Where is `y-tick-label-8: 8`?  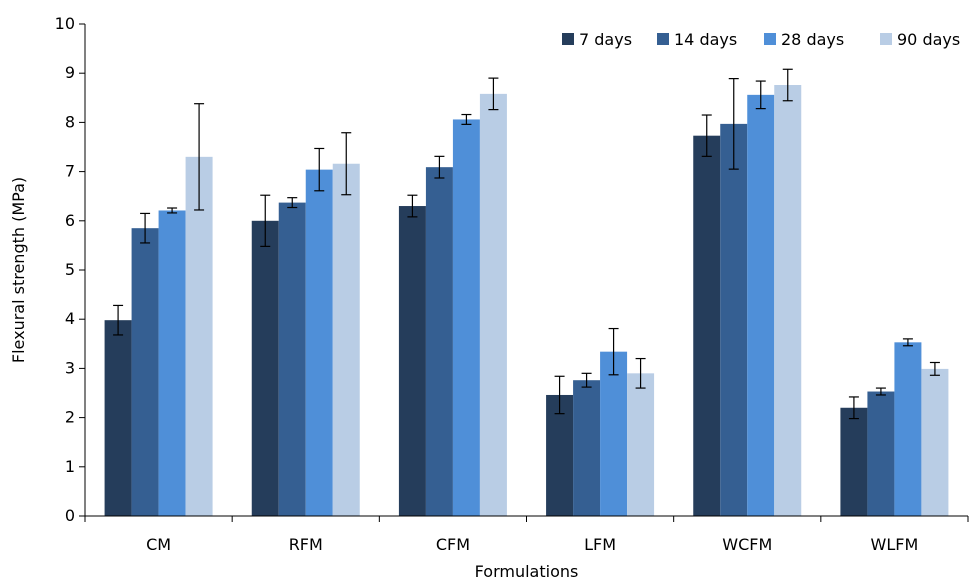
y-tick-label-8: 8 is located at coordinates (70, 121).